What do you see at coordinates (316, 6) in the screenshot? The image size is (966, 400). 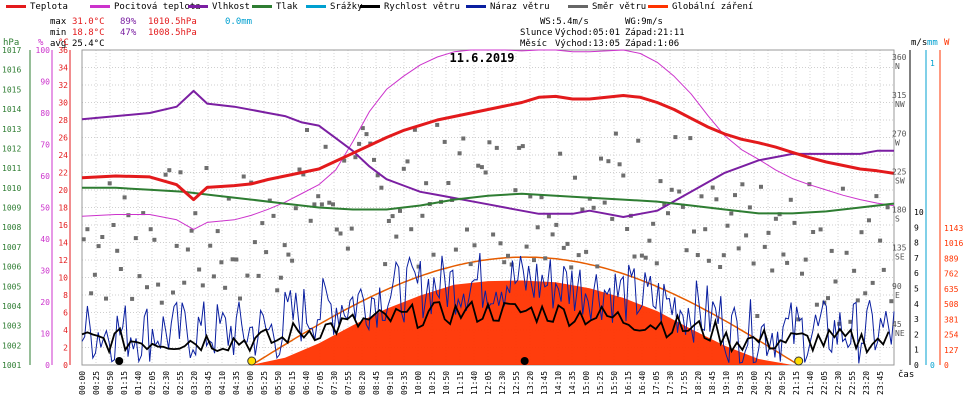 I see `legend-swatch` at bounding box center [316, 6].